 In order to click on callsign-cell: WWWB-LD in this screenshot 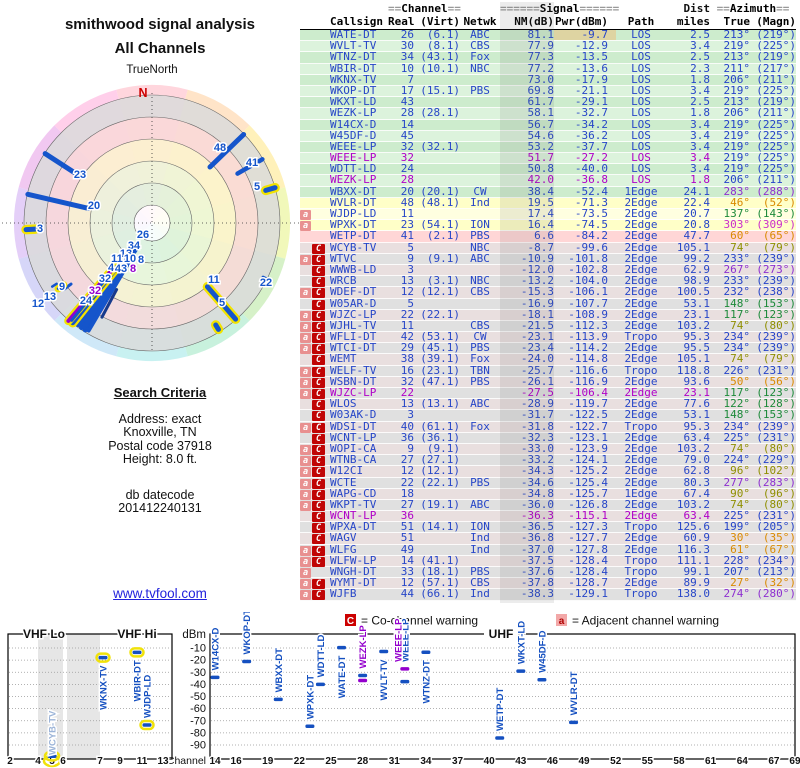, I will do `click(353, 269)`.